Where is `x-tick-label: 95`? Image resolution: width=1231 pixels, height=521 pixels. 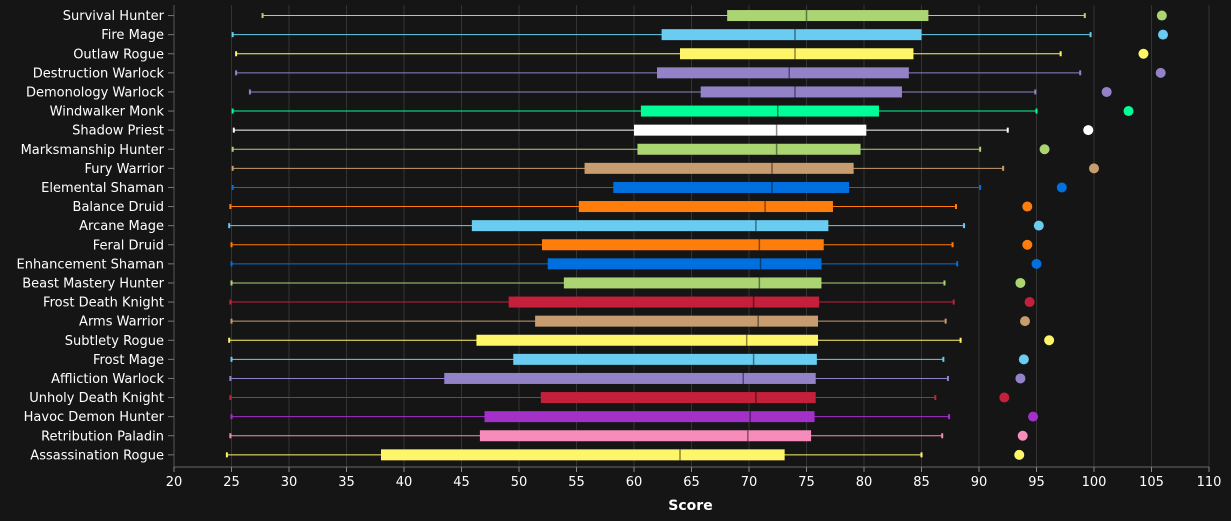 x-tick-label: 95 is located at coordinates (1036, 482).